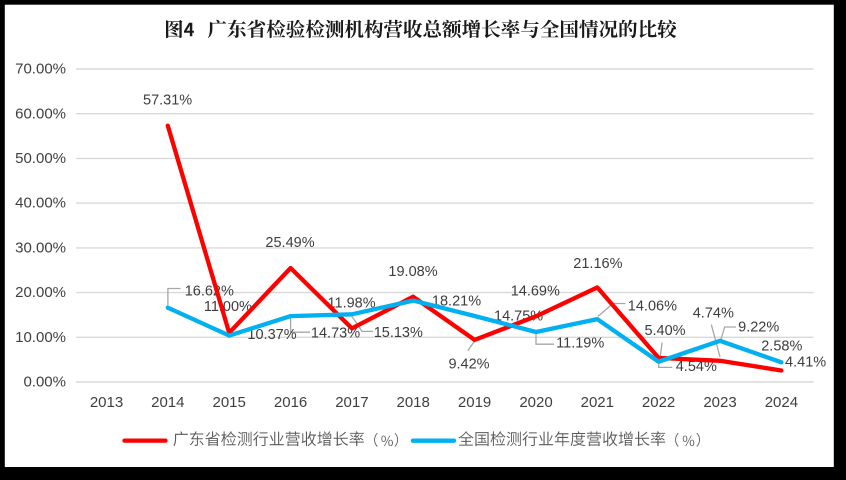  I want to click on svg-text: 30.00%, so click(40, 248).